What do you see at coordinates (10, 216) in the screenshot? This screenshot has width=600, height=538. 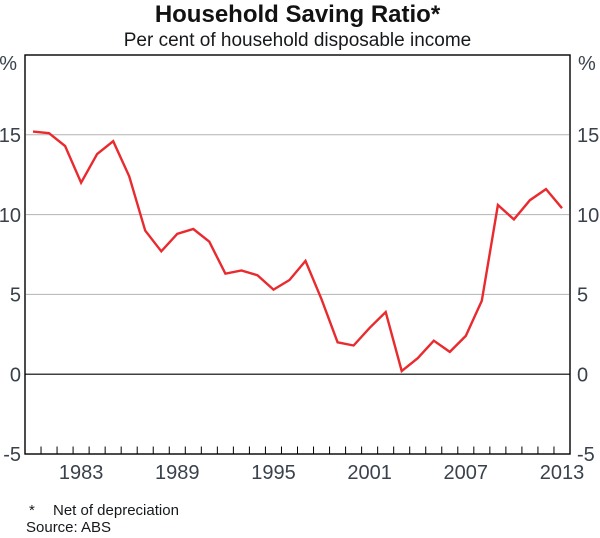 I see `y-axis-label-left-10: 10` at bounding box center [10, 216].